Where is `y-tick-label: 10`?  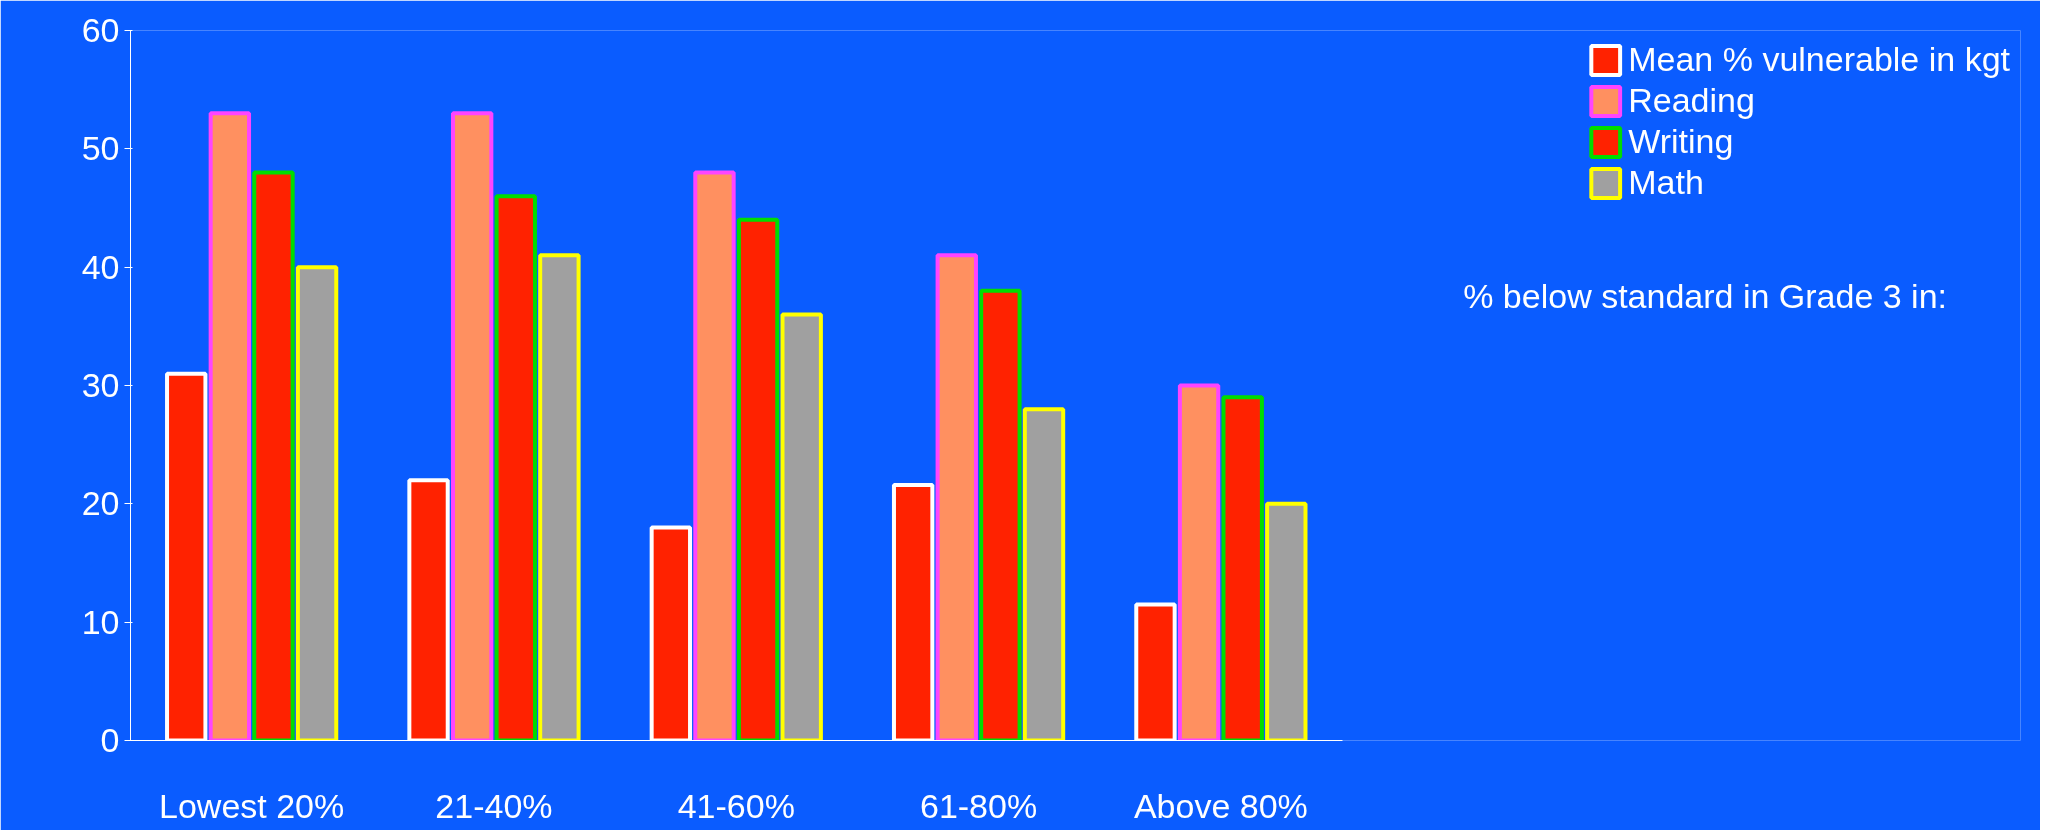 y-tick-label: 10 is located at coordinates (100, 621).